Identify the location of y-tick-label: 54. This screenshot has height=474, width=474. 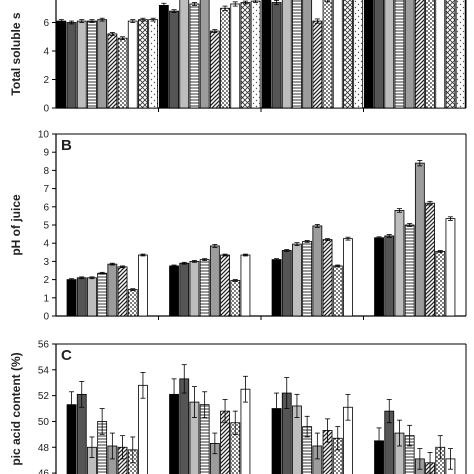
(44, 370).